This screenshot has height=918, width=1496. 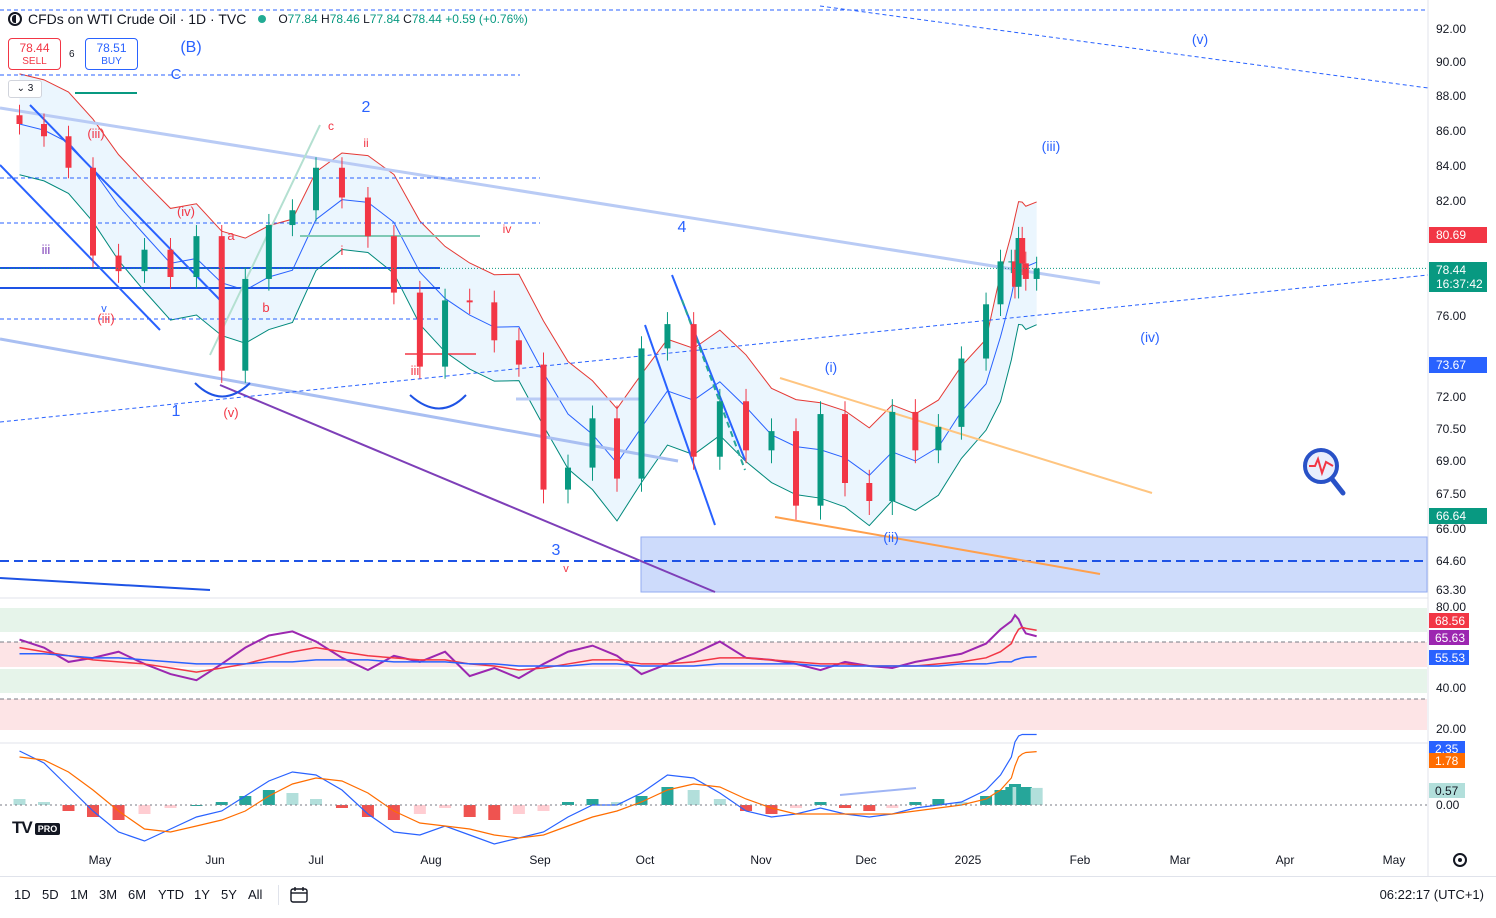 I want to click on timeframe-1m: 1M, so click(x=79, y=894).